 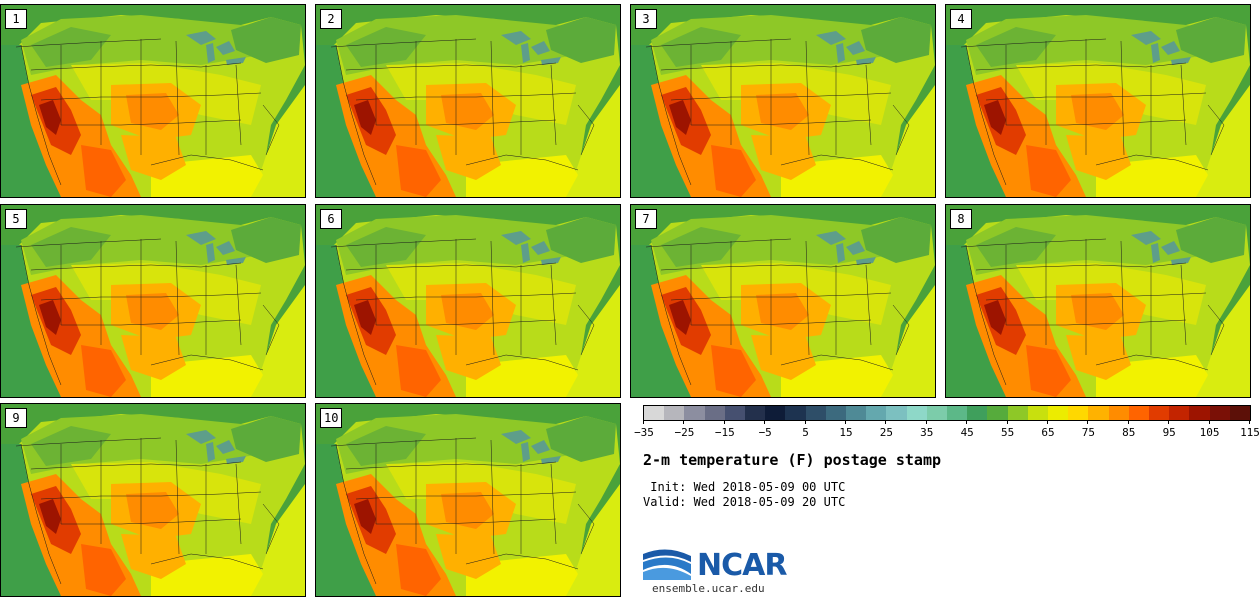 I want to click on map-panel: 8, so click(x=1098, y=301).